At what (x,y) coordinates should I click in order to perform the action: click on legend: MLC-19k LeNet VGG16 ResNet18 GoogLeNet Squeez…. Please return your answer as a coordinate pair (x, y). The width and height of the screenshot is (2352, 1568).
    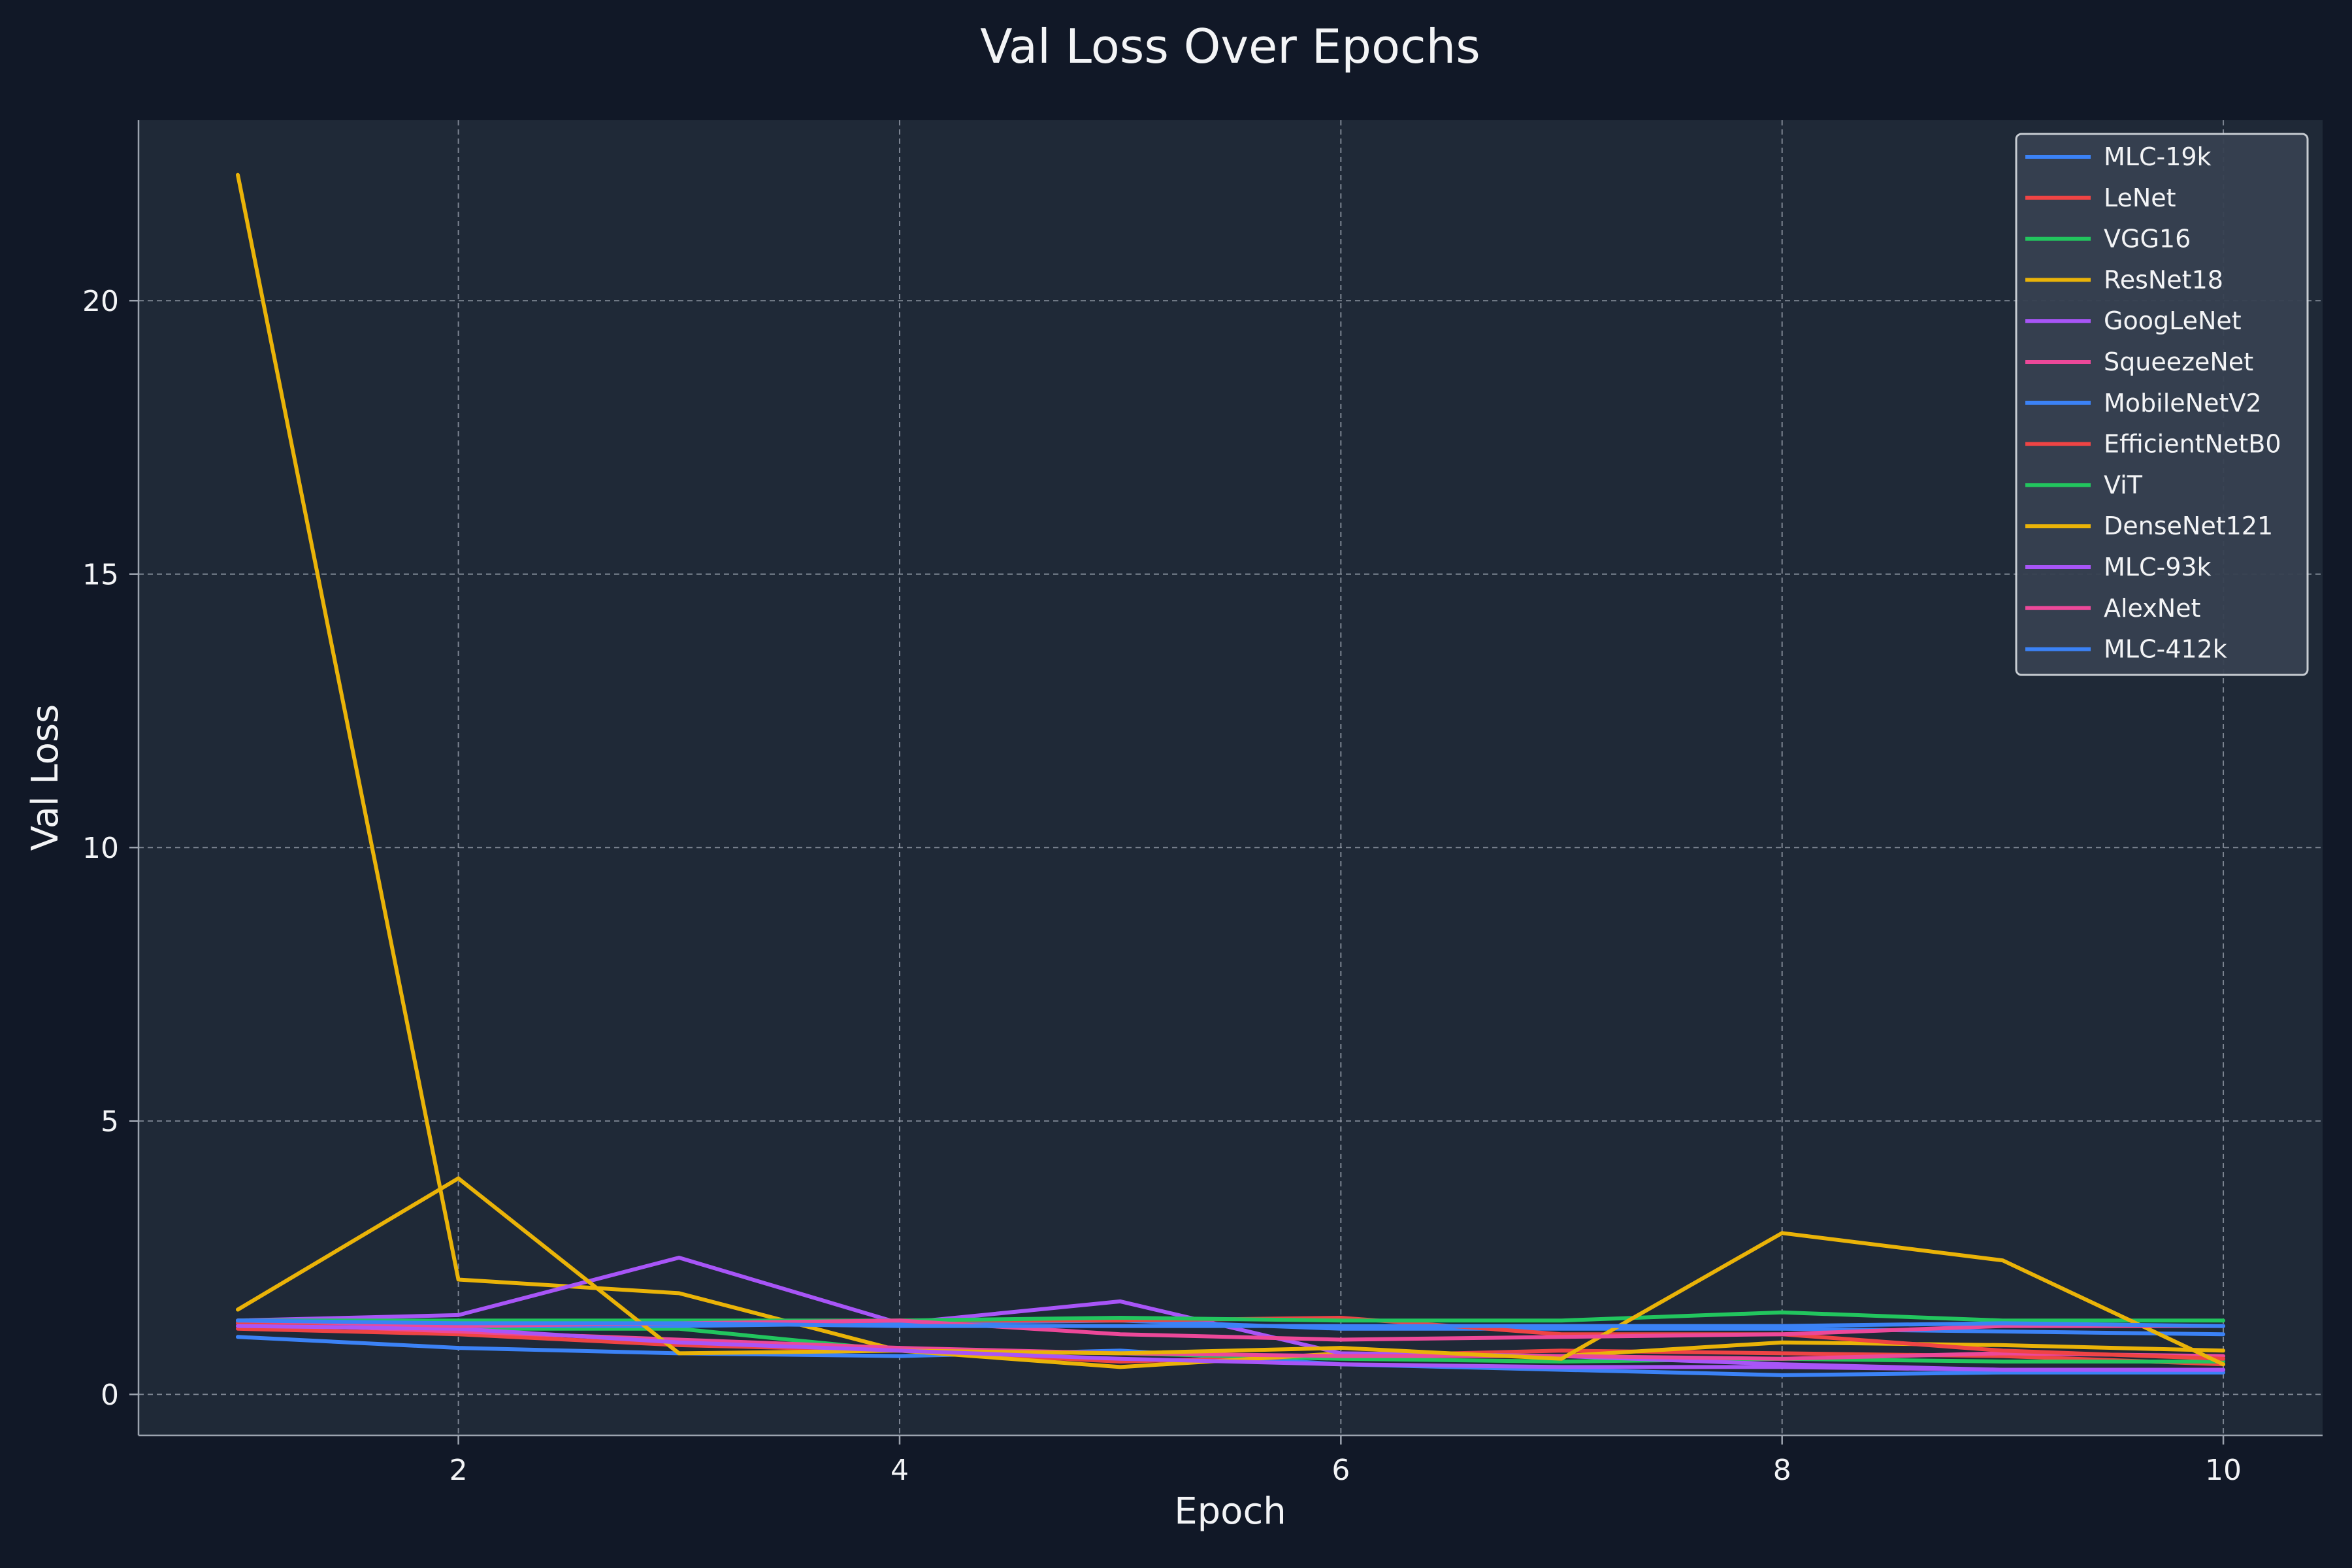
    Looking at the image, I should click on (2162, 404).